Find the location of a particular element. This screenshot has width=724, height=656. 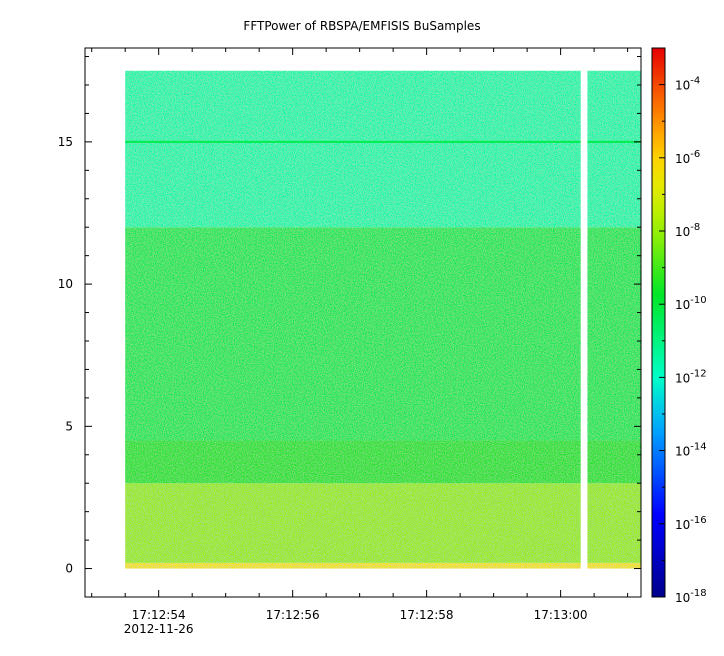

colorbar-tick-label: 10⁻⁸ is located at coordinates (687, 230).